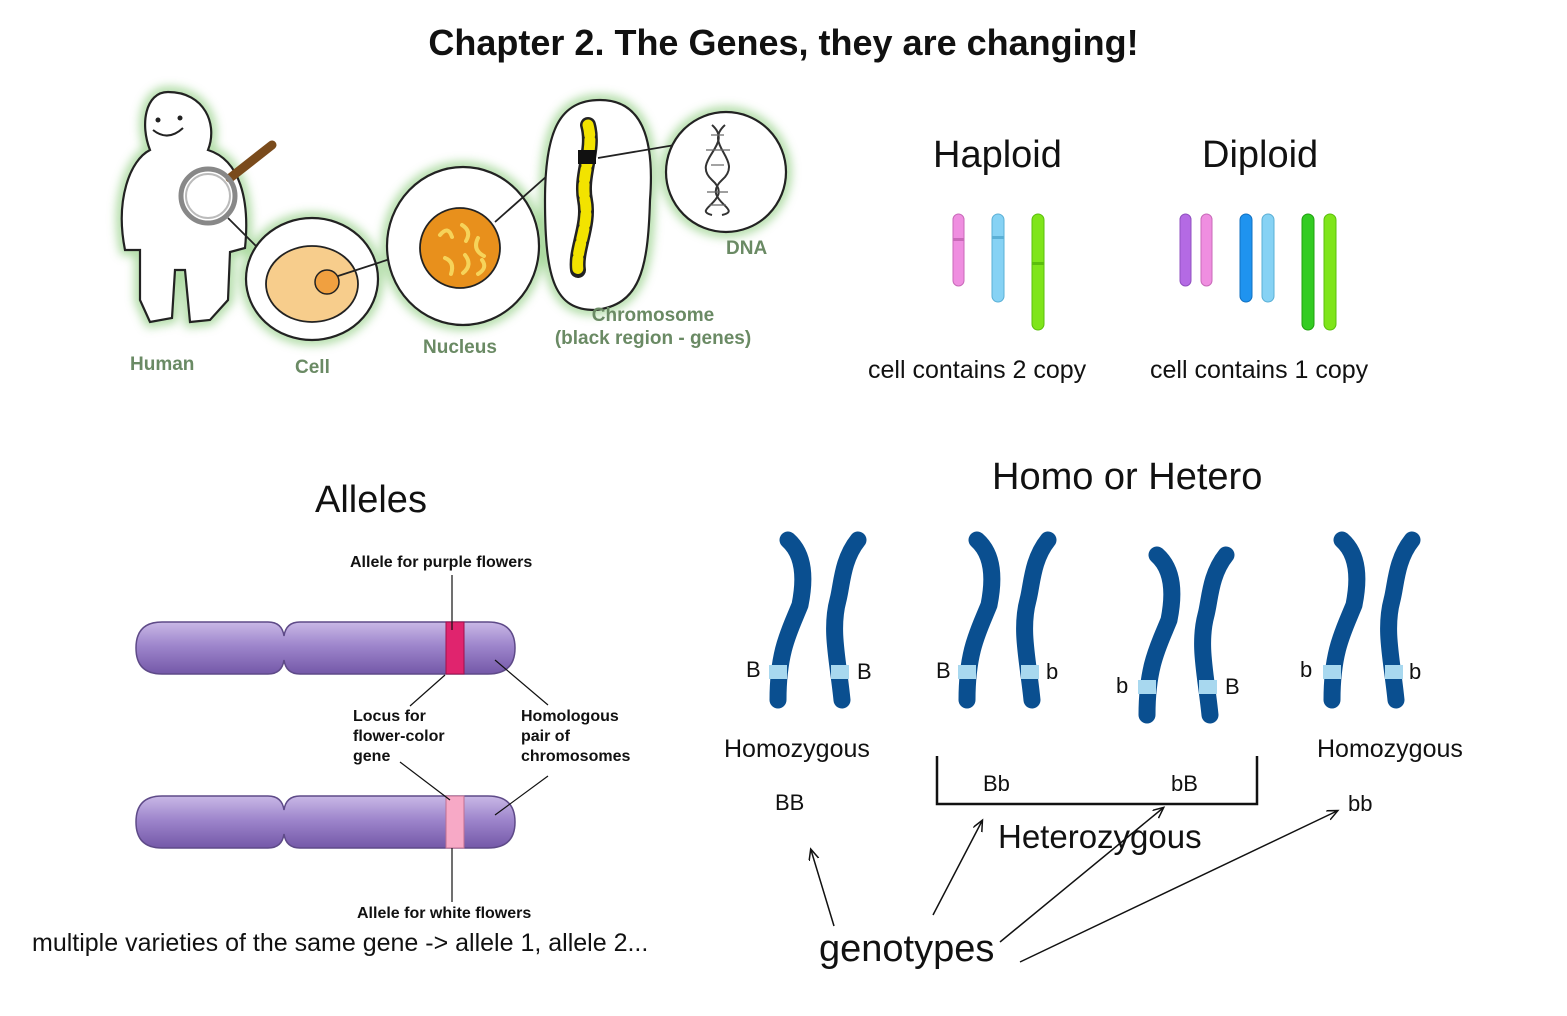  I want to click on homozygous-right-label: Homozygous, so click(1390, 749).